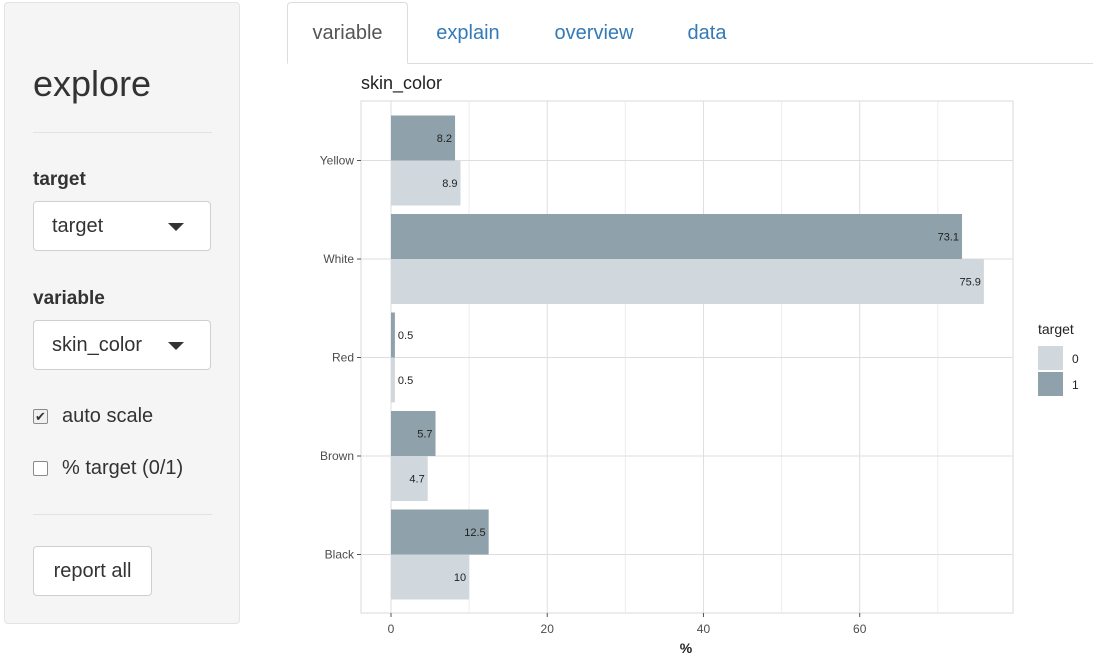 Image resolution: width=1093 pixels, height=658 pixels. Describe the element at coordinates (337, 456) in the screenshot. I see `y-tick-label-brown: Brown` at that location.